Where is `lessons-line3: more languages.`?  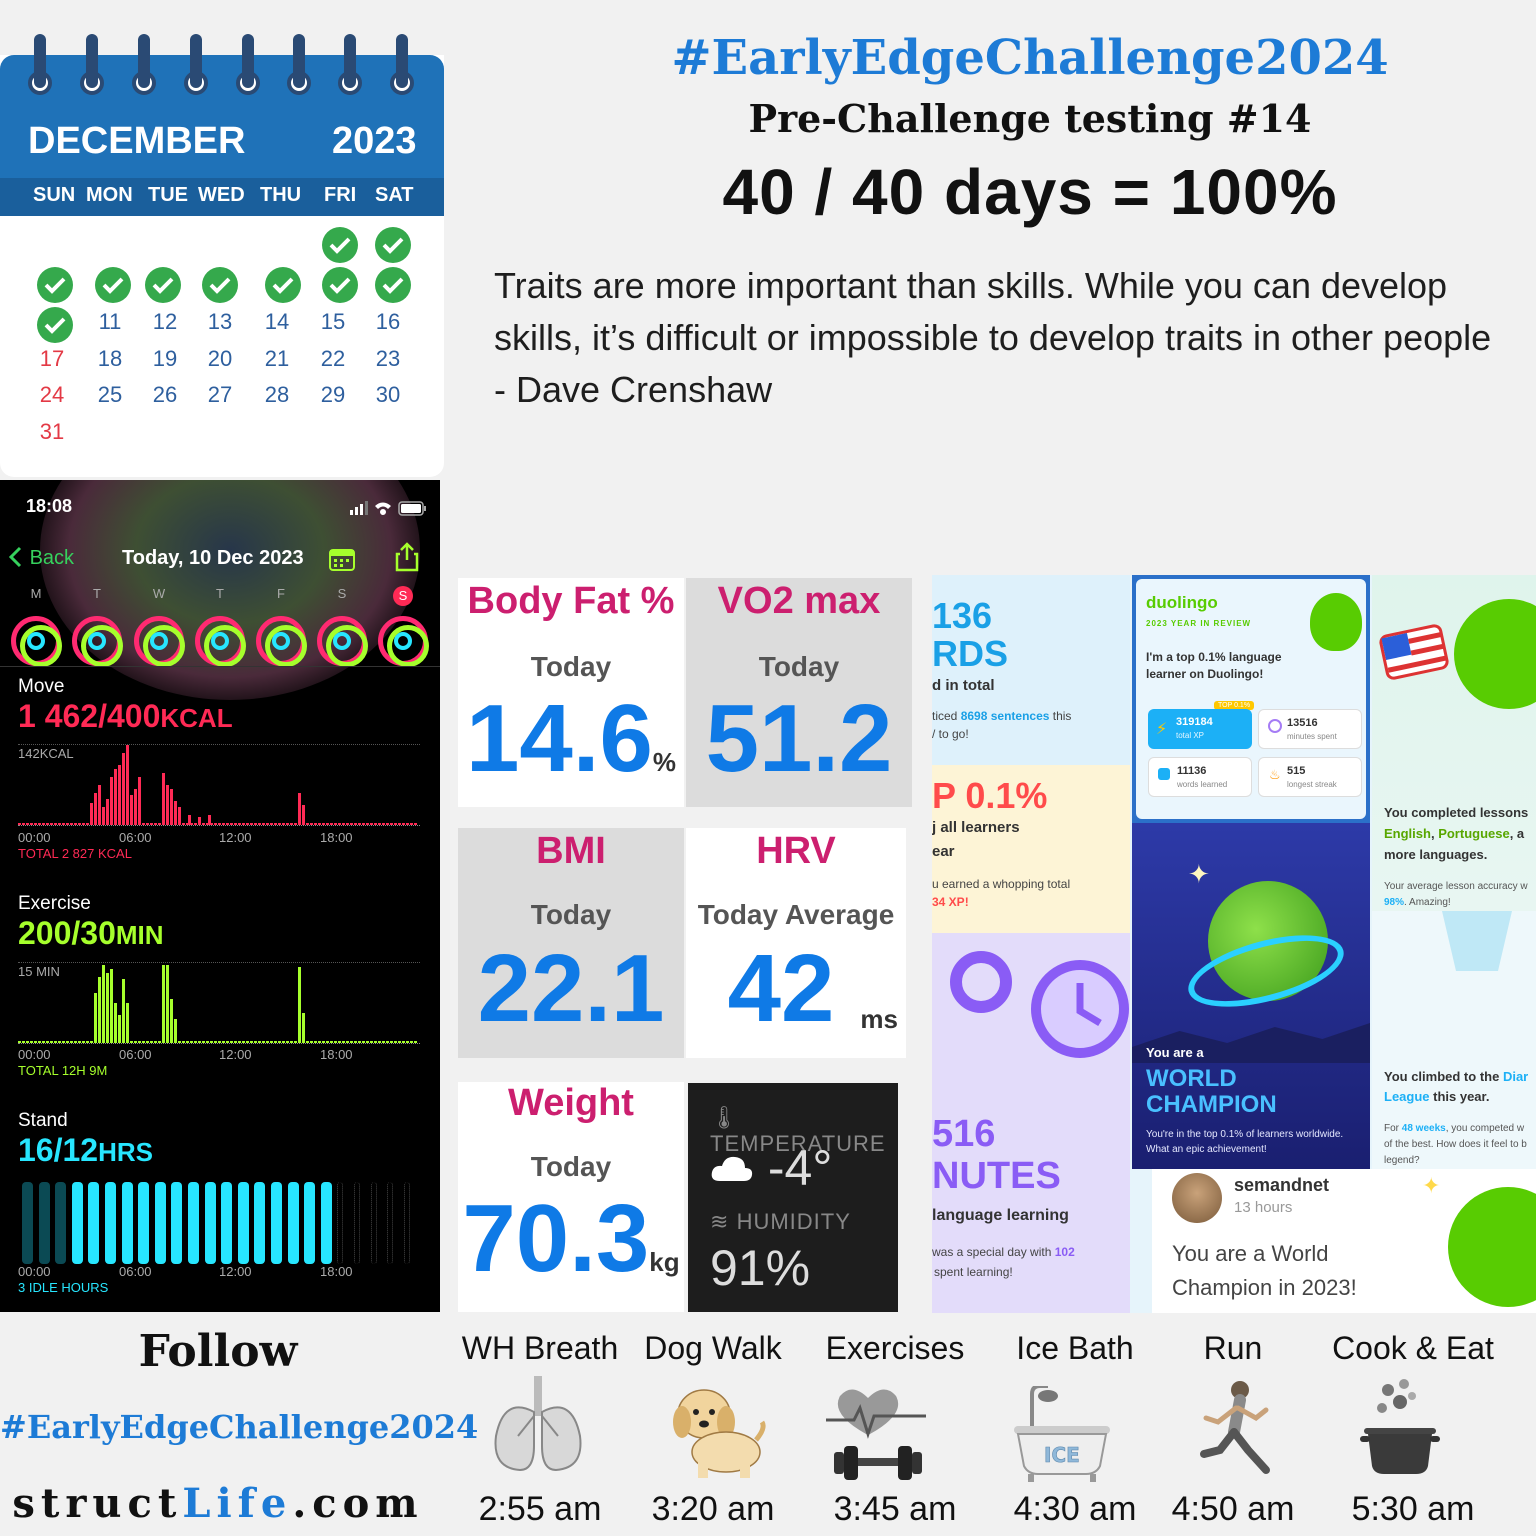 lessons-line3: more languages. is located at coordinates (1435, 854).